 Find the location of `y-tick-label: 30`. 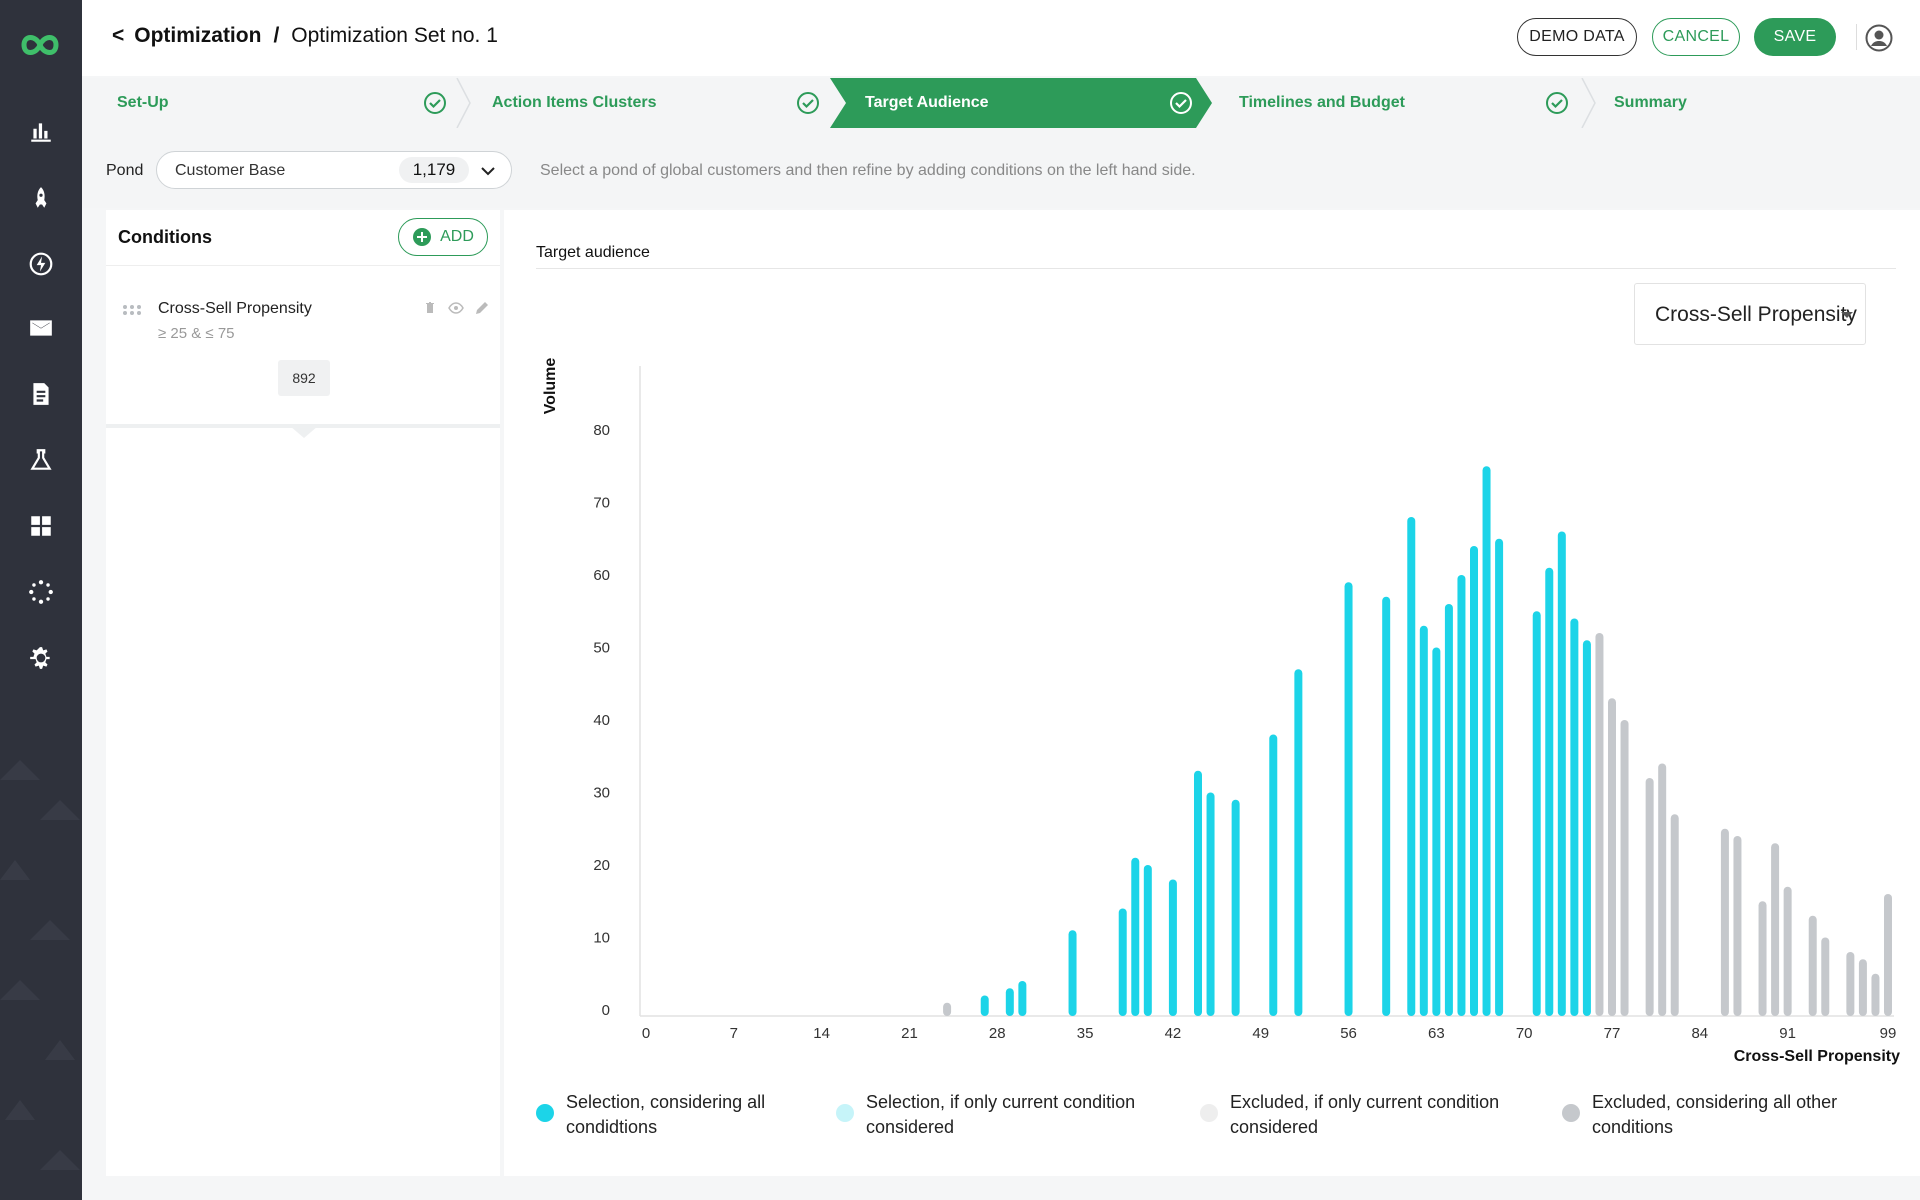

y-tick-label: 30 is located at coordinates (601, 793).